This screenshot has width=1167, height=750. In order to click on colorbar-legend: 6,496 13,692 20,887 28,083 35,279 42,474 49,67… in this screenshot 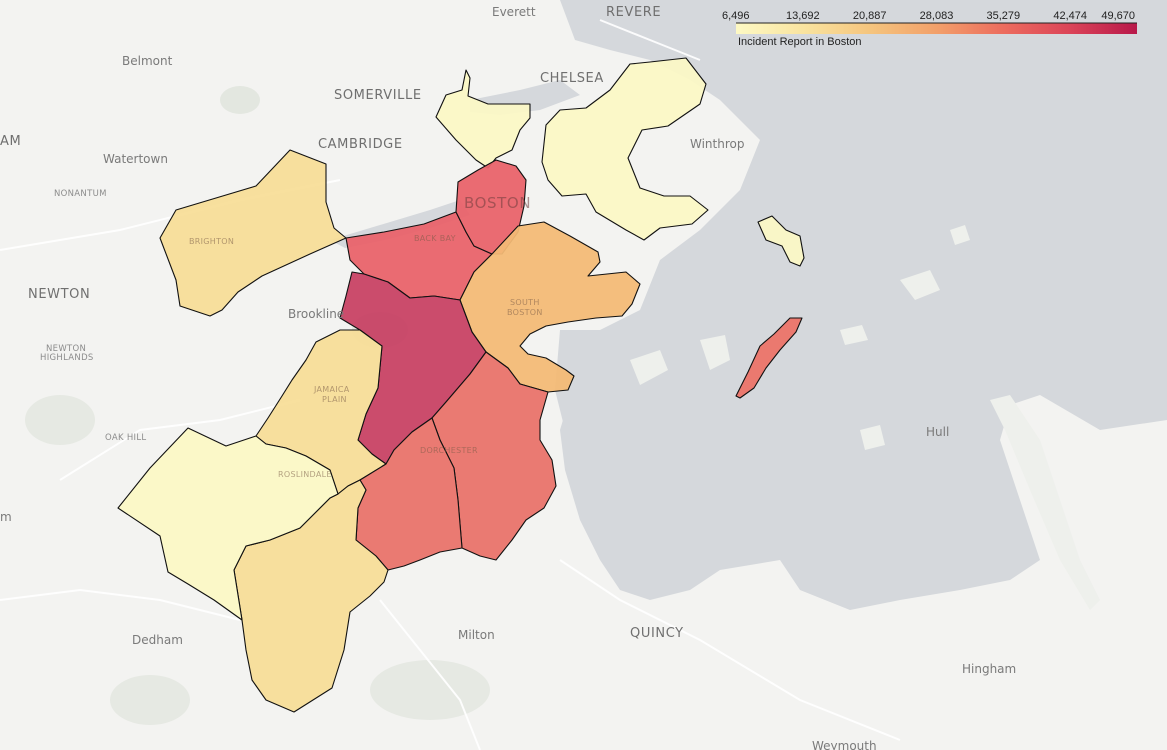, I will do `click(929, 29)`.